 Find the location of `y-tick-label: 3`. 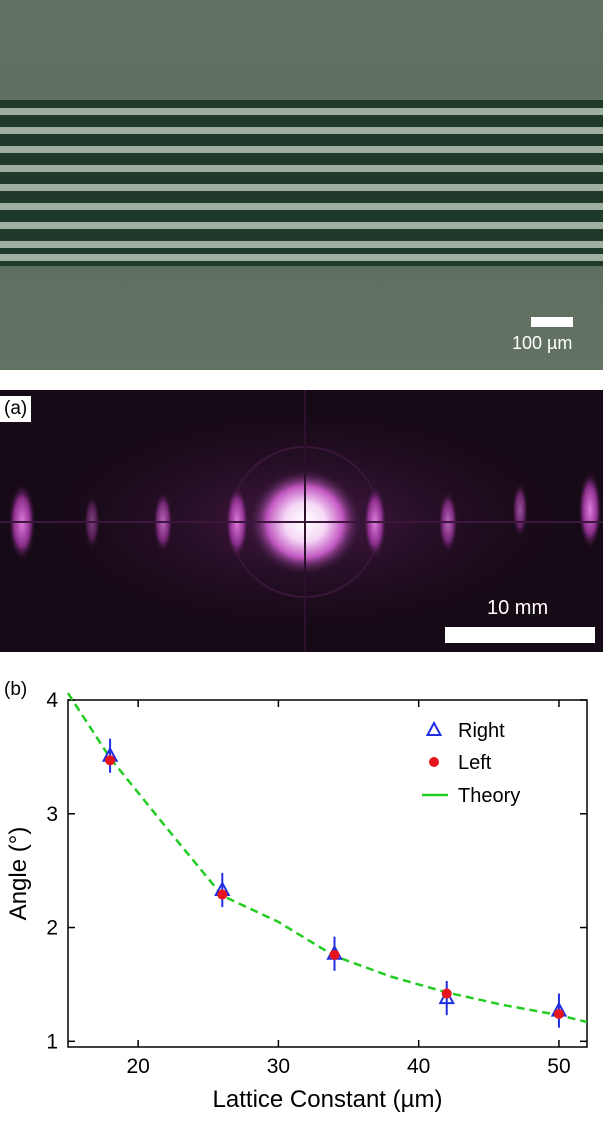

y-tick-label: 3 is located at coordinates (52, 814).